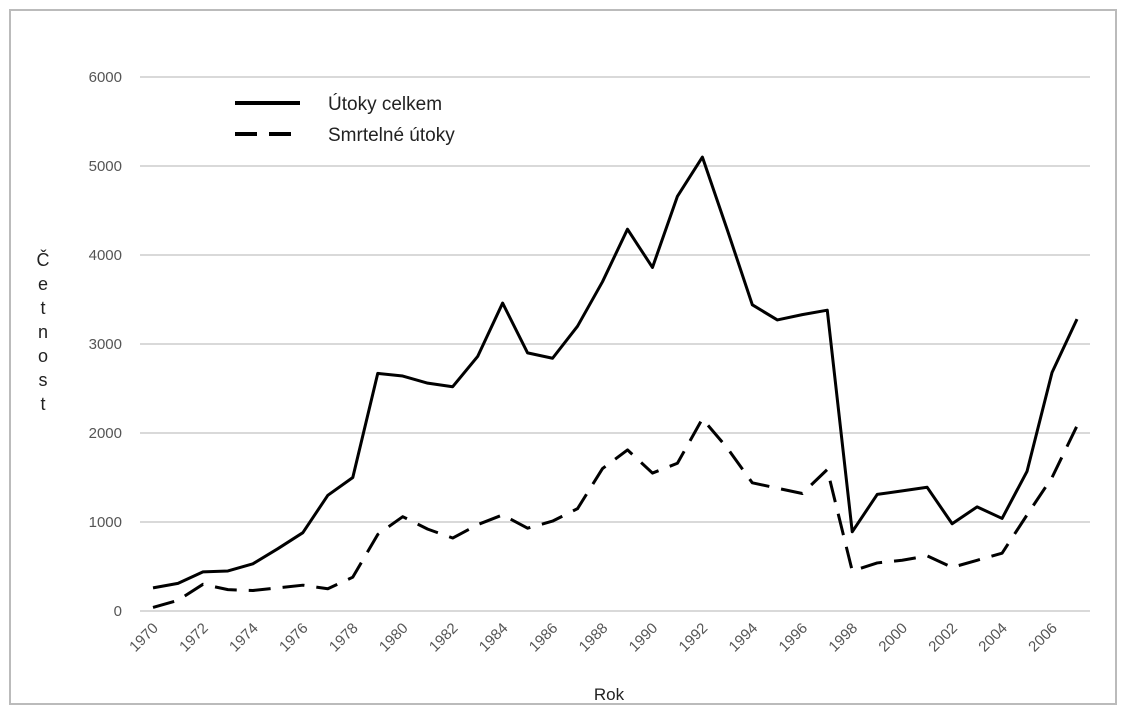 The height and width of the screenshot is (715, 1126). I want to click on x-tick-label: 2000, so click(893, 638).